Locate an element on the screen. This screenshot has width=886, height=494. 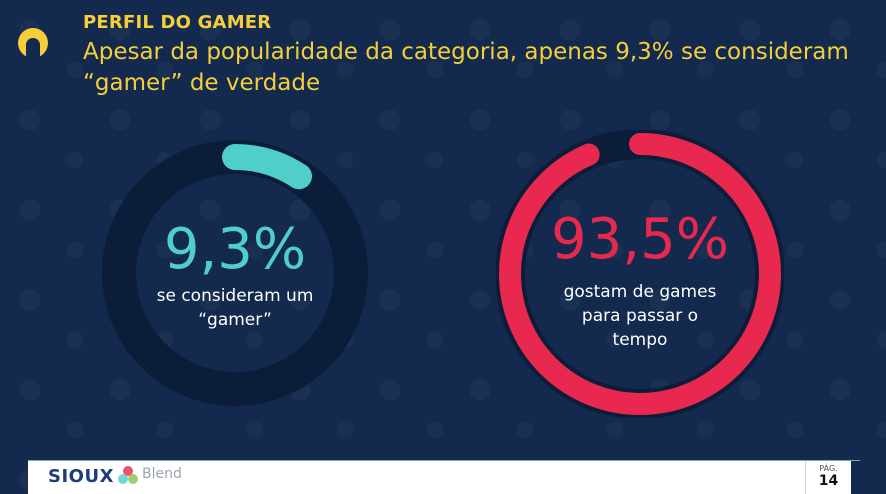
stat-gamer-caption: se consideram um “gamer” is located at coordinates (235, 308).